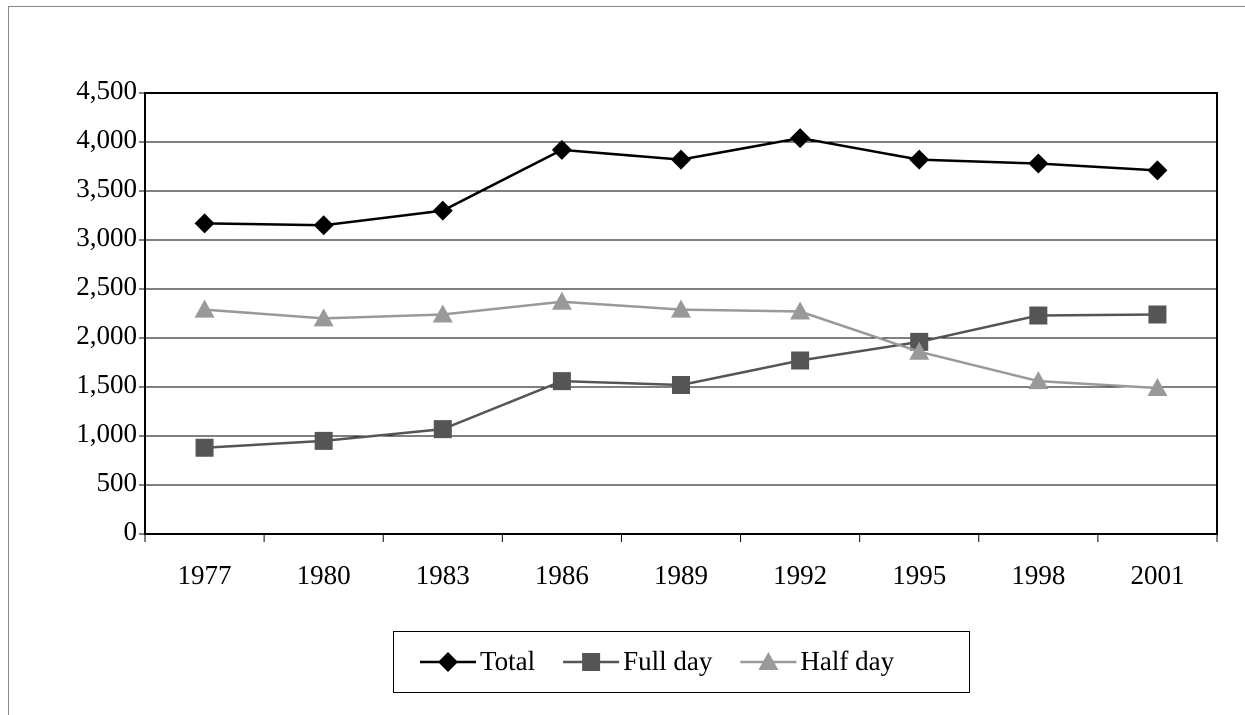 This screenshot has width=1245, height=715. Describe the element at coordinates (681, 575) in the screenshot. I see `x-tick-label: 1989` at that location.